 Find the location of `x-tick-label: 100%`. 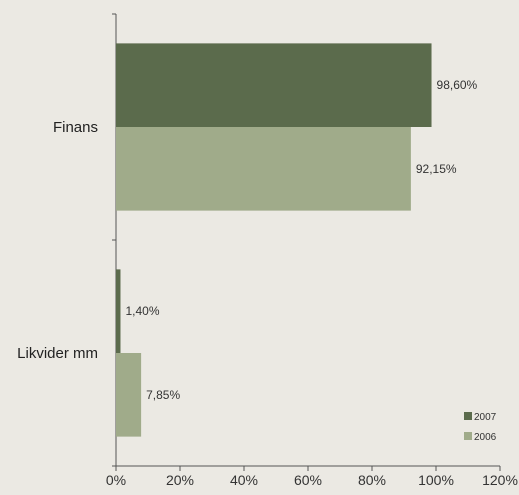

x-tick-label: 100% is located at coordinates (436, 480).